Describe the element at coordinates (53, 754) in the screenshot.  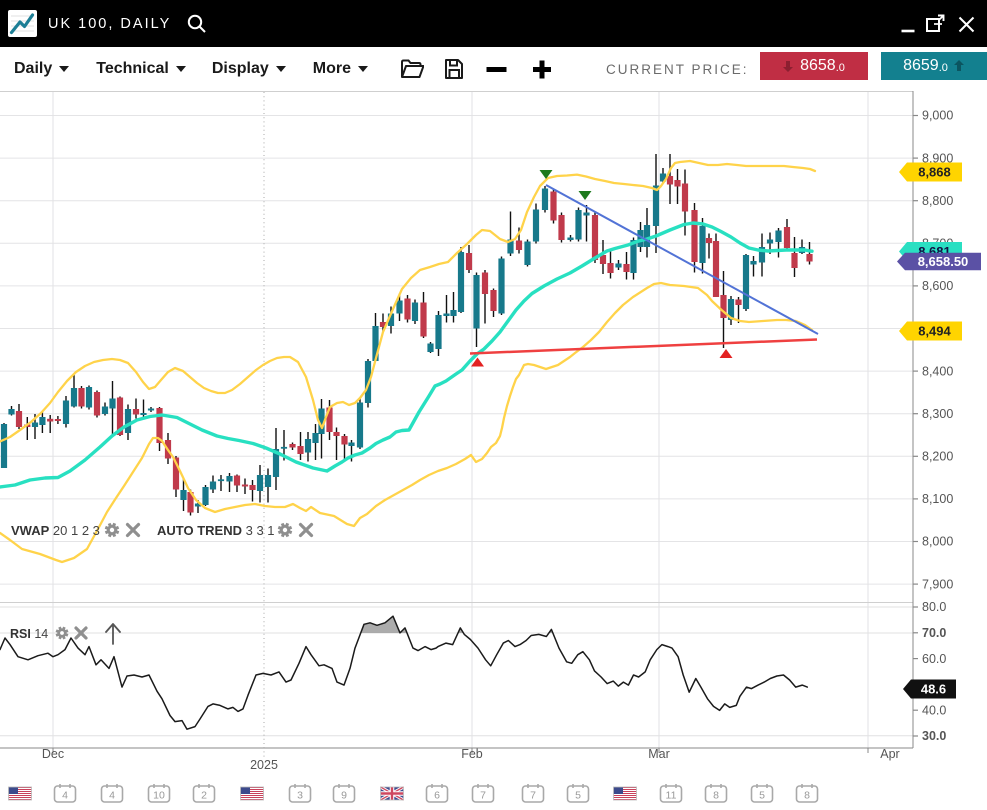
I see `svg-text: Dec` at that location.